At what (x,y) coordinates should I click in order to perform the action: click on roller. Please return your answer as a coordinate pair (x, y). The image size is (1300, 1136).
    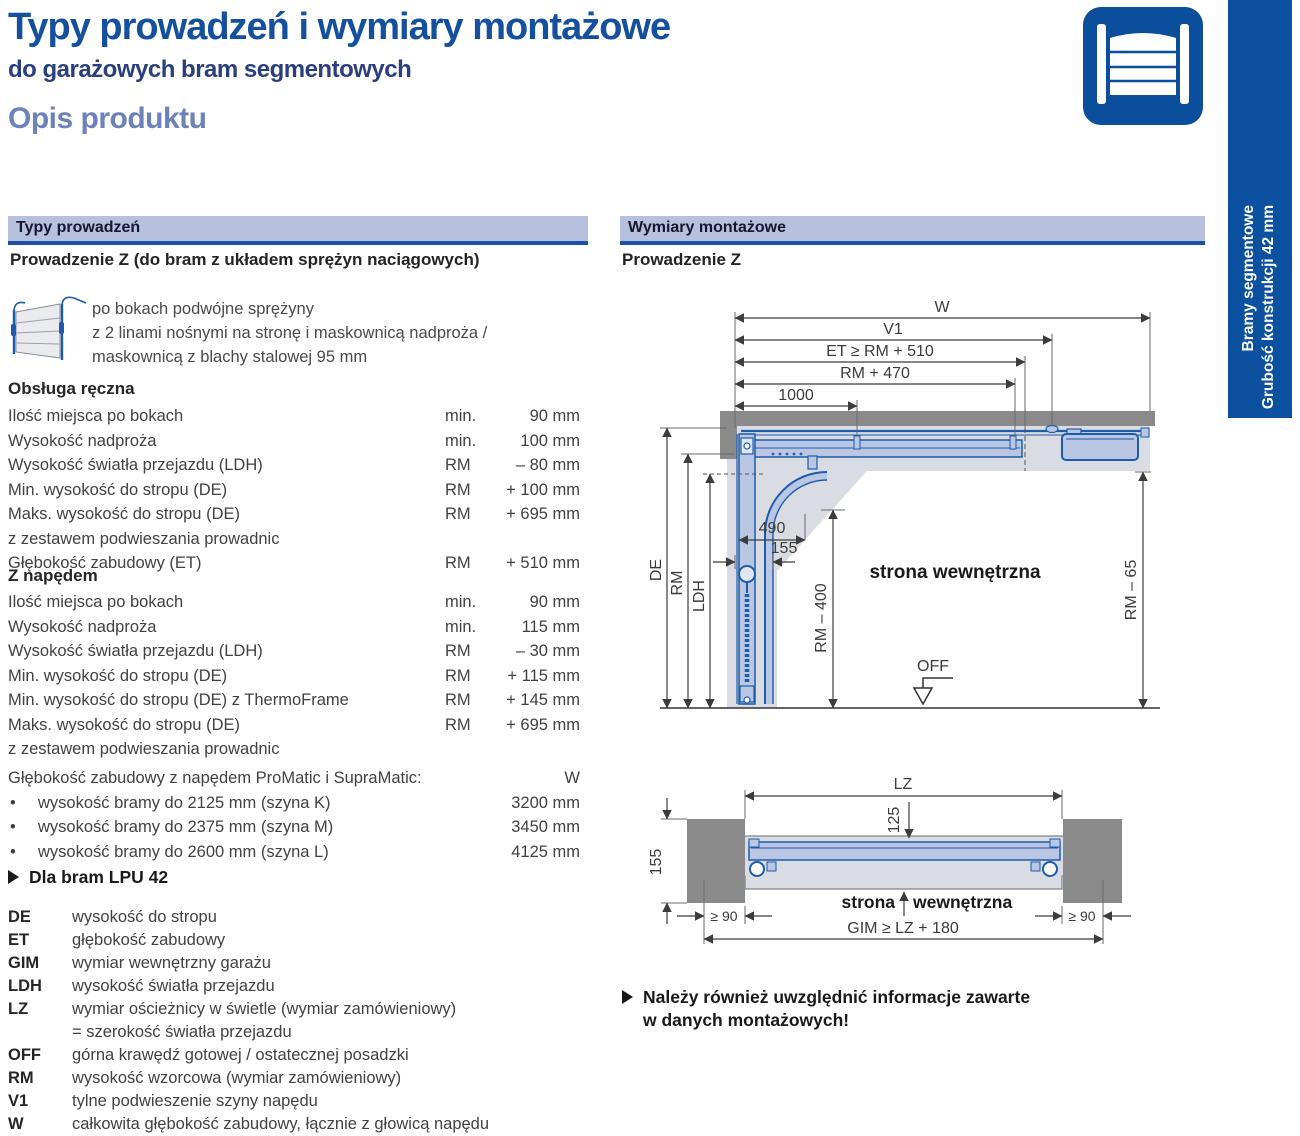
    Looking at the image, I should click on (747, 574).